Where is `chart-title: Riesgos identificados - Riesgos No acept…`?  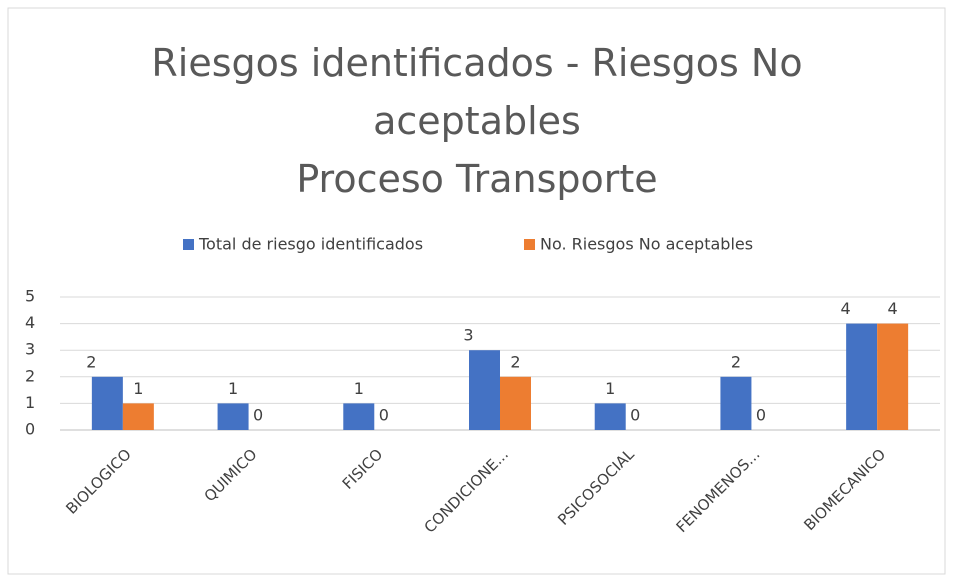 chart-title: Riesgos identificados - Riesgos No acept… is located at coordinates (477, 92).